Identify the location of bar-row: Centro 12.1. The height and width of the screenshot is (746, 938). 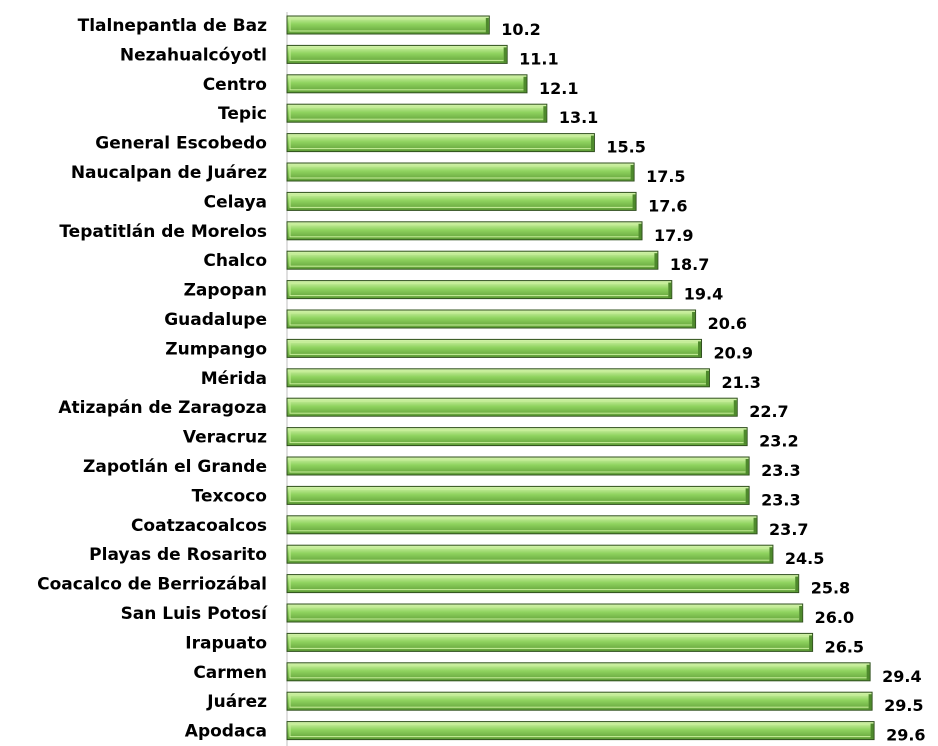
(390, 86).